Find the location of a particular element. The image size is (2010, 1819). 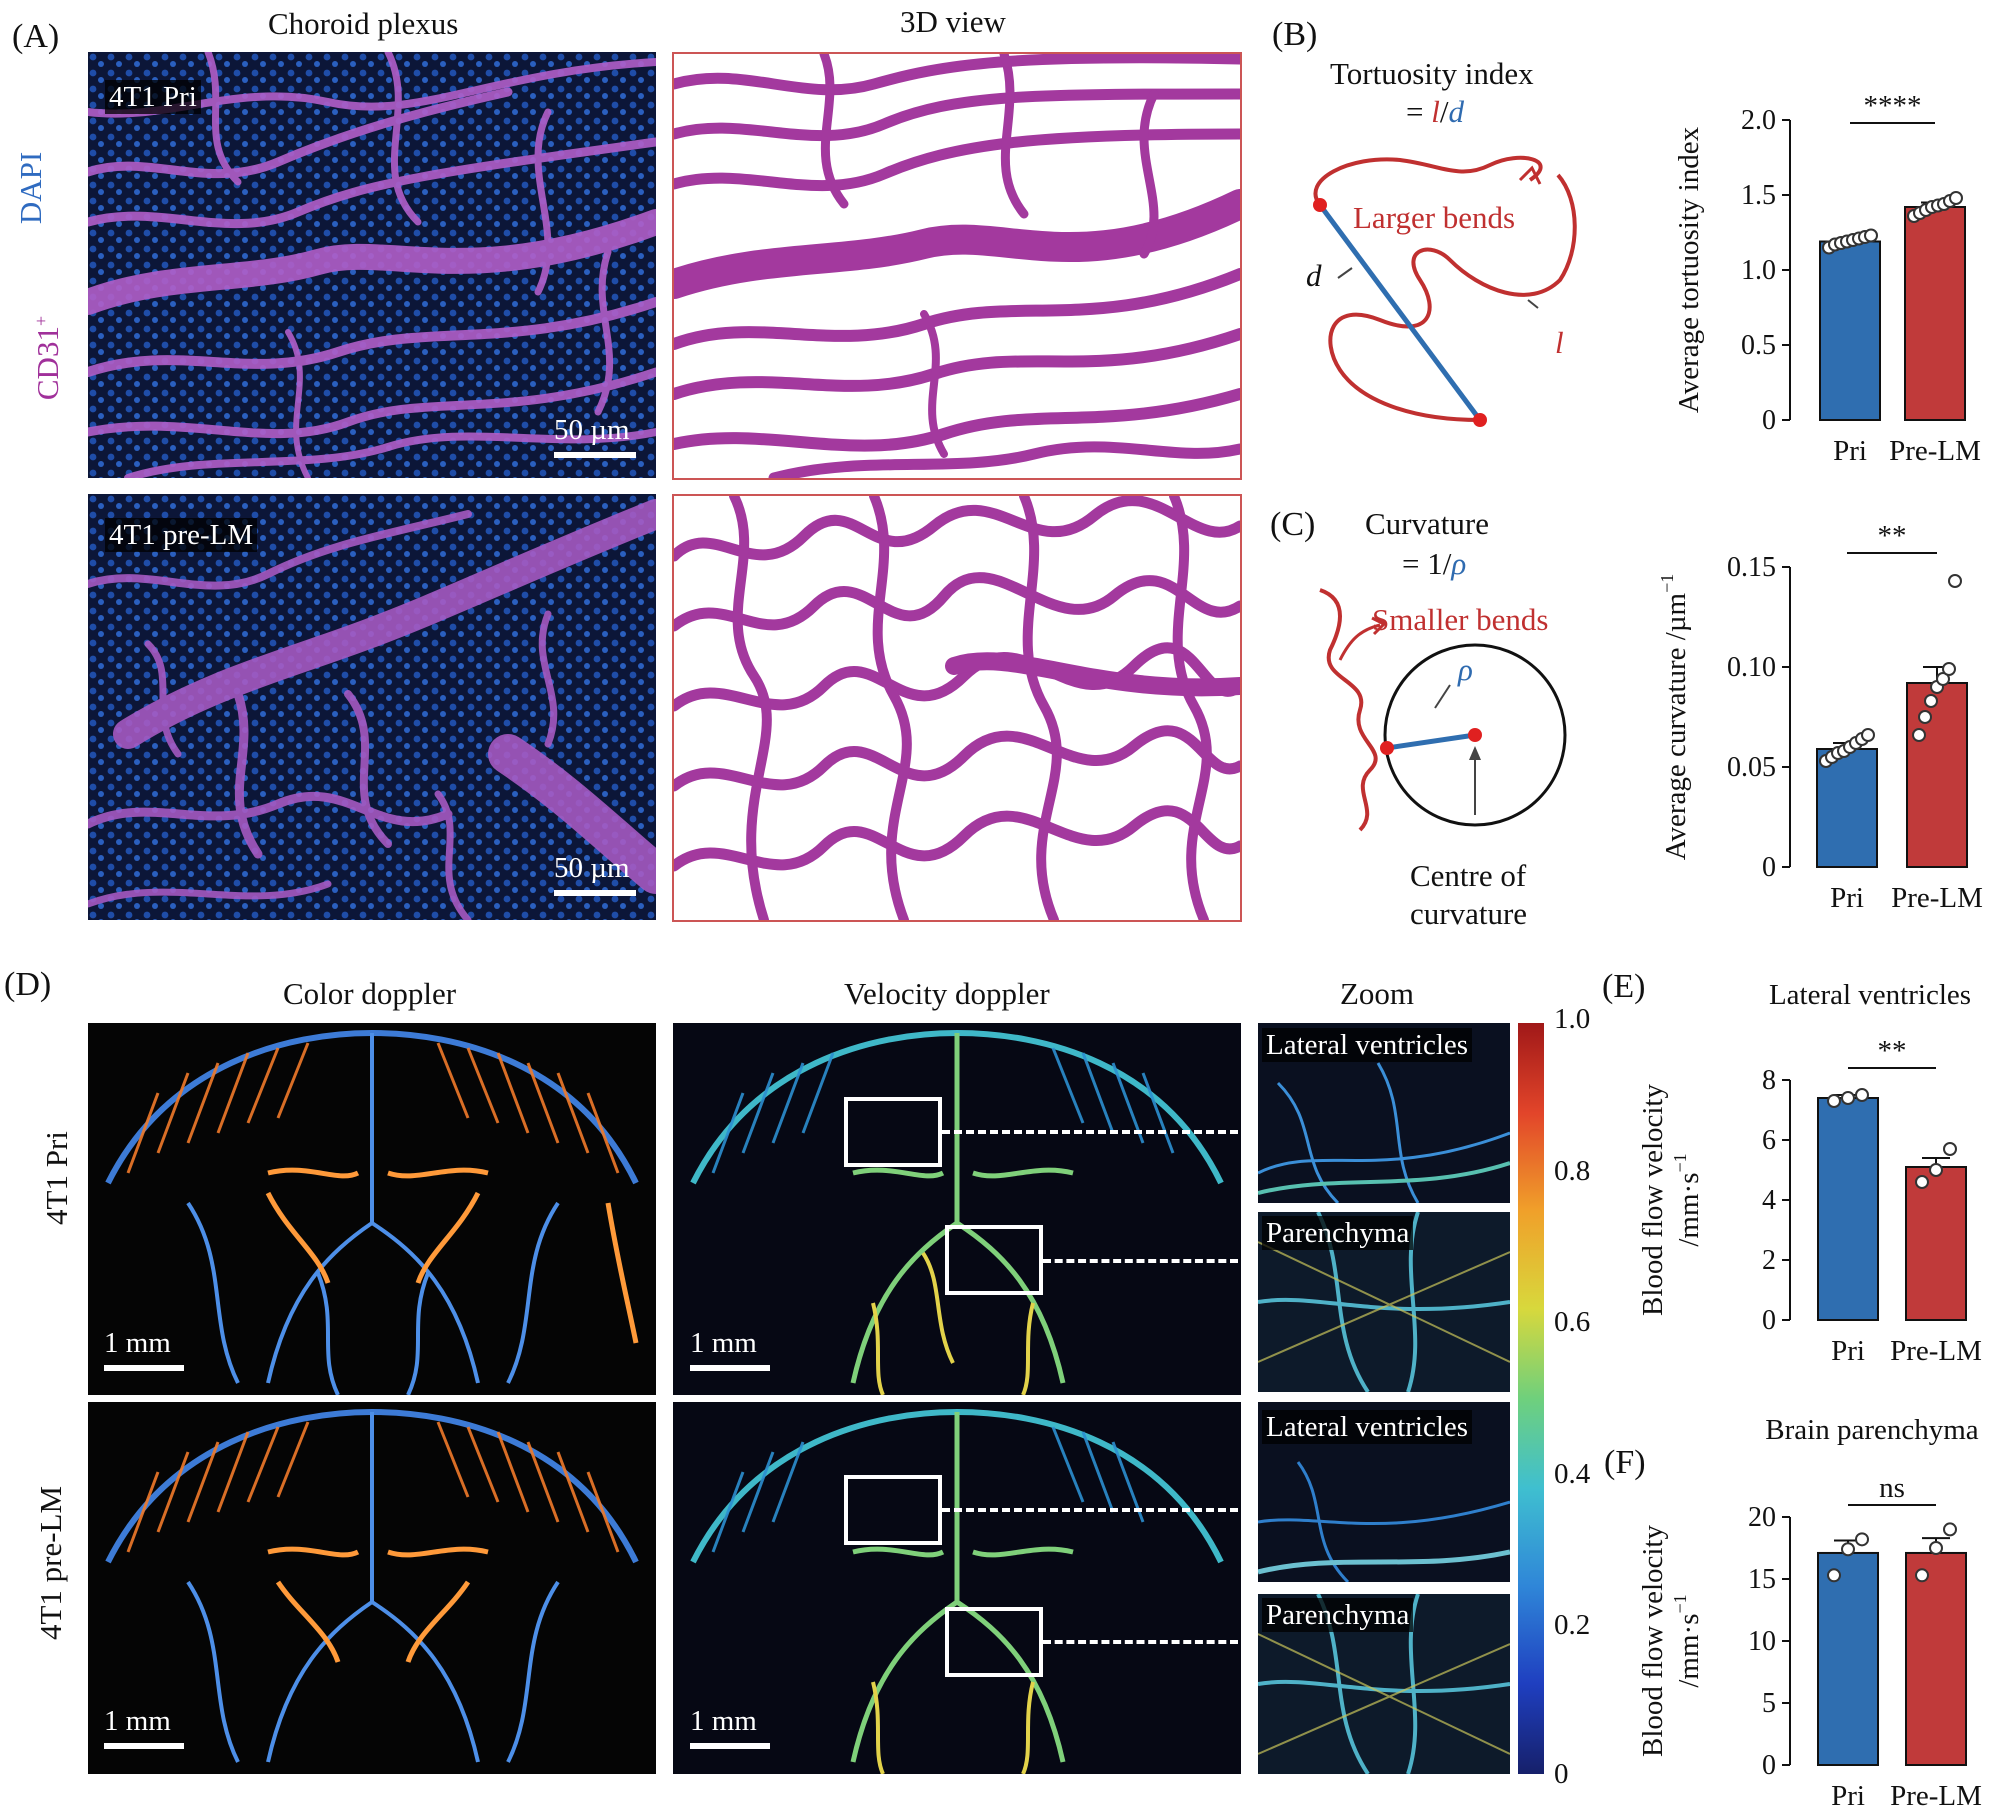

curvature-title: Curvature is located at coordinates (1427, 523).